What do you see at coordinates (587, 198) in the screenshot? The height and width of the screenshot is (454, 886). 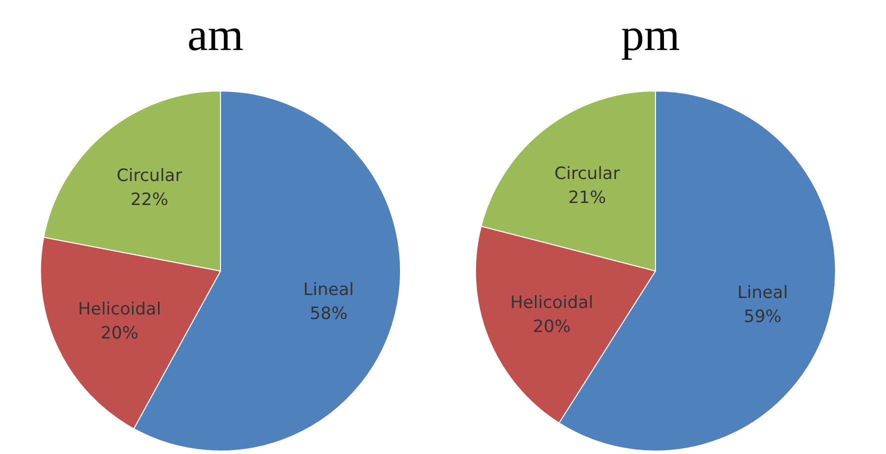 I see `data-label: 21%` at bounding box center [587, 198].